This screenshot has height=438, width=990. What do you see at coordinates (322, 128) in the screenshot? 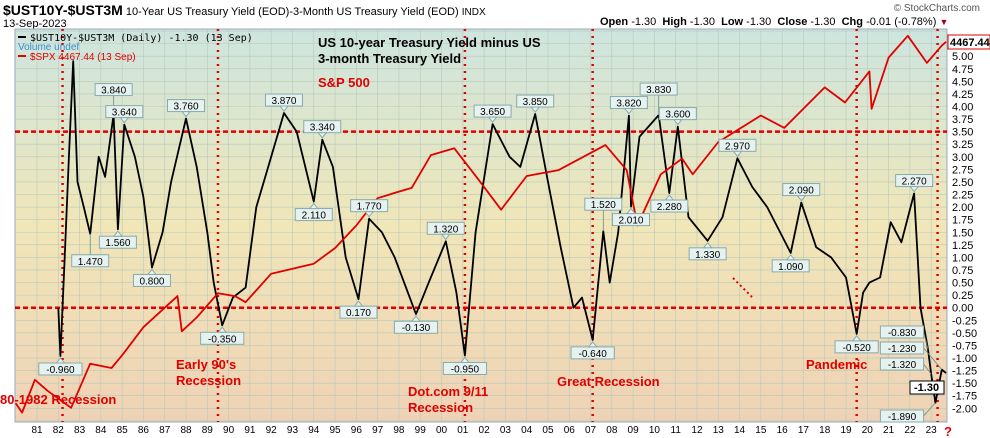
I see `value-callout: 3.340` at bounding box center [322, 128].